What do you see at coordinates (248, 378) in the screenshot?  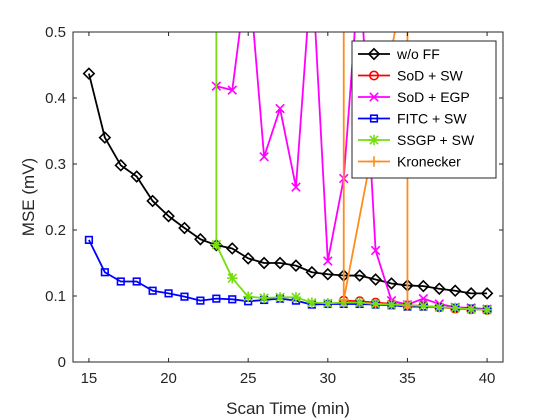 I see `x-tick-label: 25` at bounding box center [248, 378].